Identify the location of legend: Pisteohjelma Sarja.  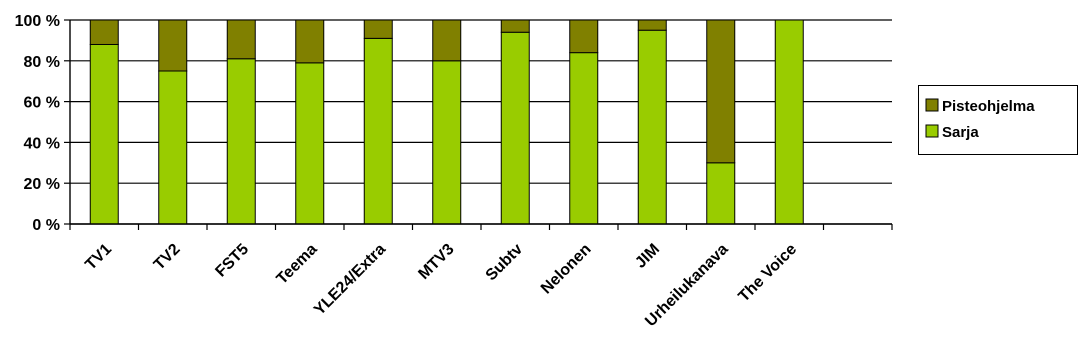
(998, 120).